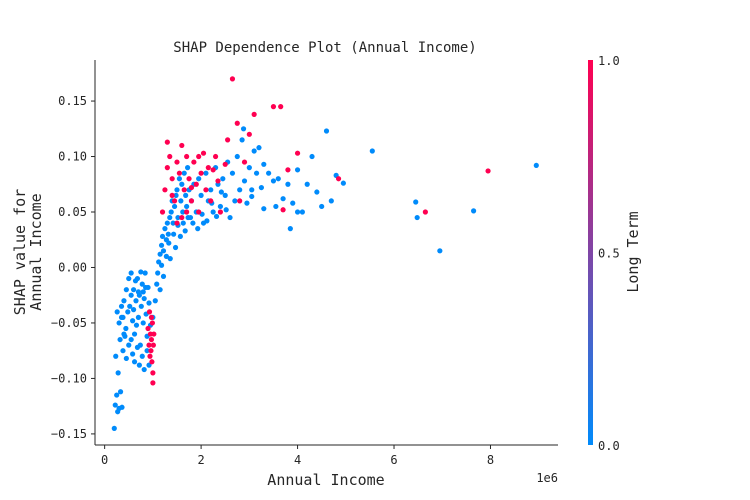  I want to click on colorbar-tick-label: 0.0, so click(609, 446).